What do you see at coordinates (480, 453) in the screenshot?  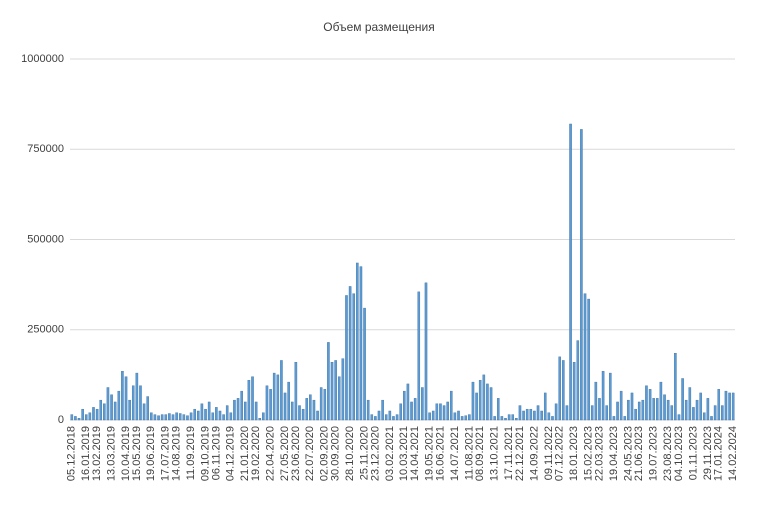 I see `x-tick-label: 08.09.2021` at bounding box center [480, 453].